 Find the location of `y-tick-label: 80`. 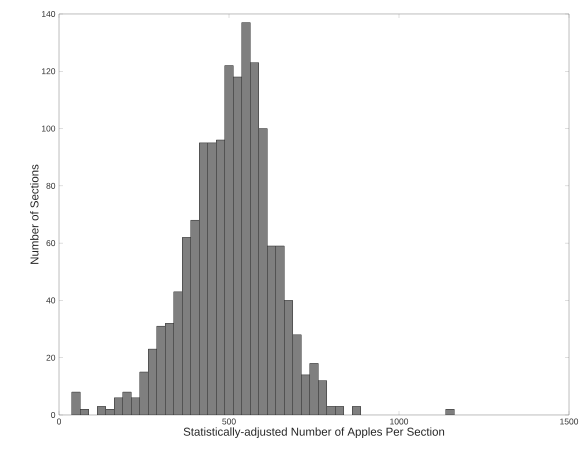

y-tick-label: 80 is located at coordinates (51, 185).